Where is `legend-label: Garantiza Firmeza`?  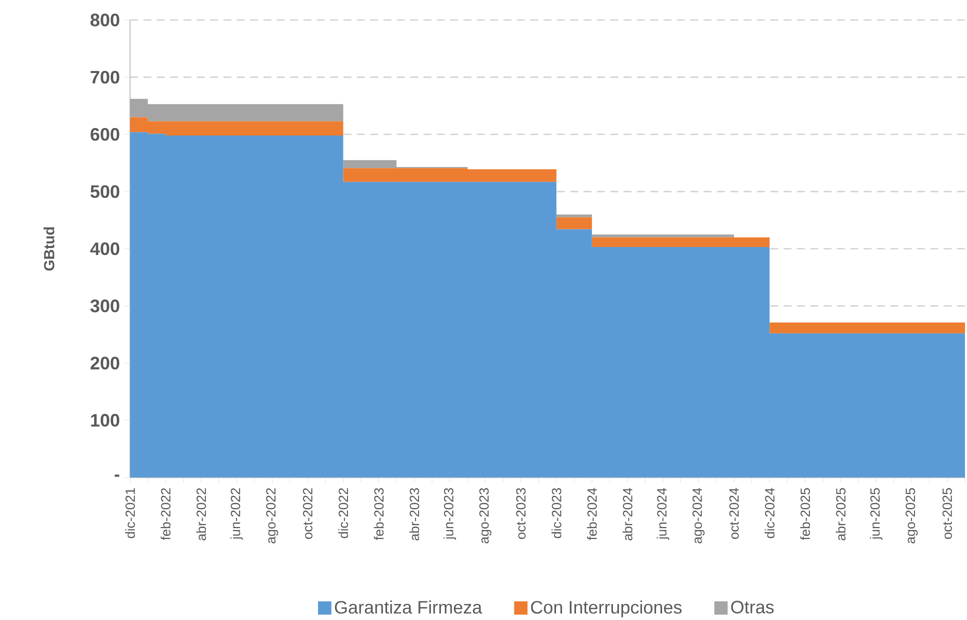
legend-label: Garantiza Firmeza is located at coordinates (408, 607).